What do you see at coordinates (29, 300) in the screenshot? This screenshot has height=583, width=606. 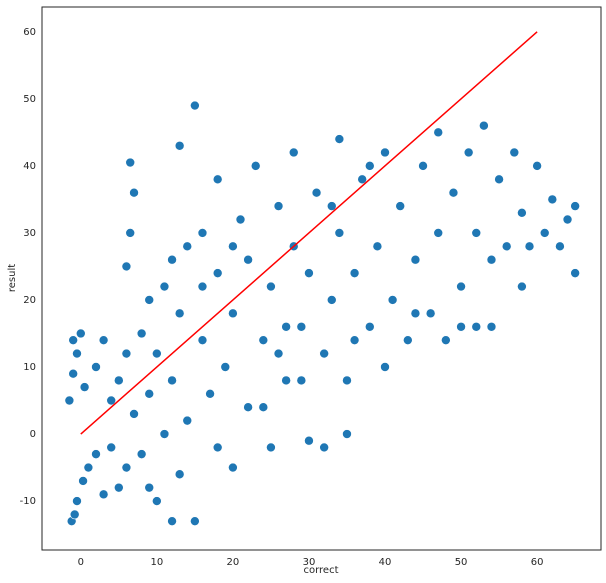 I see `y-tick-label: 20` at bounding box center [29, 300].